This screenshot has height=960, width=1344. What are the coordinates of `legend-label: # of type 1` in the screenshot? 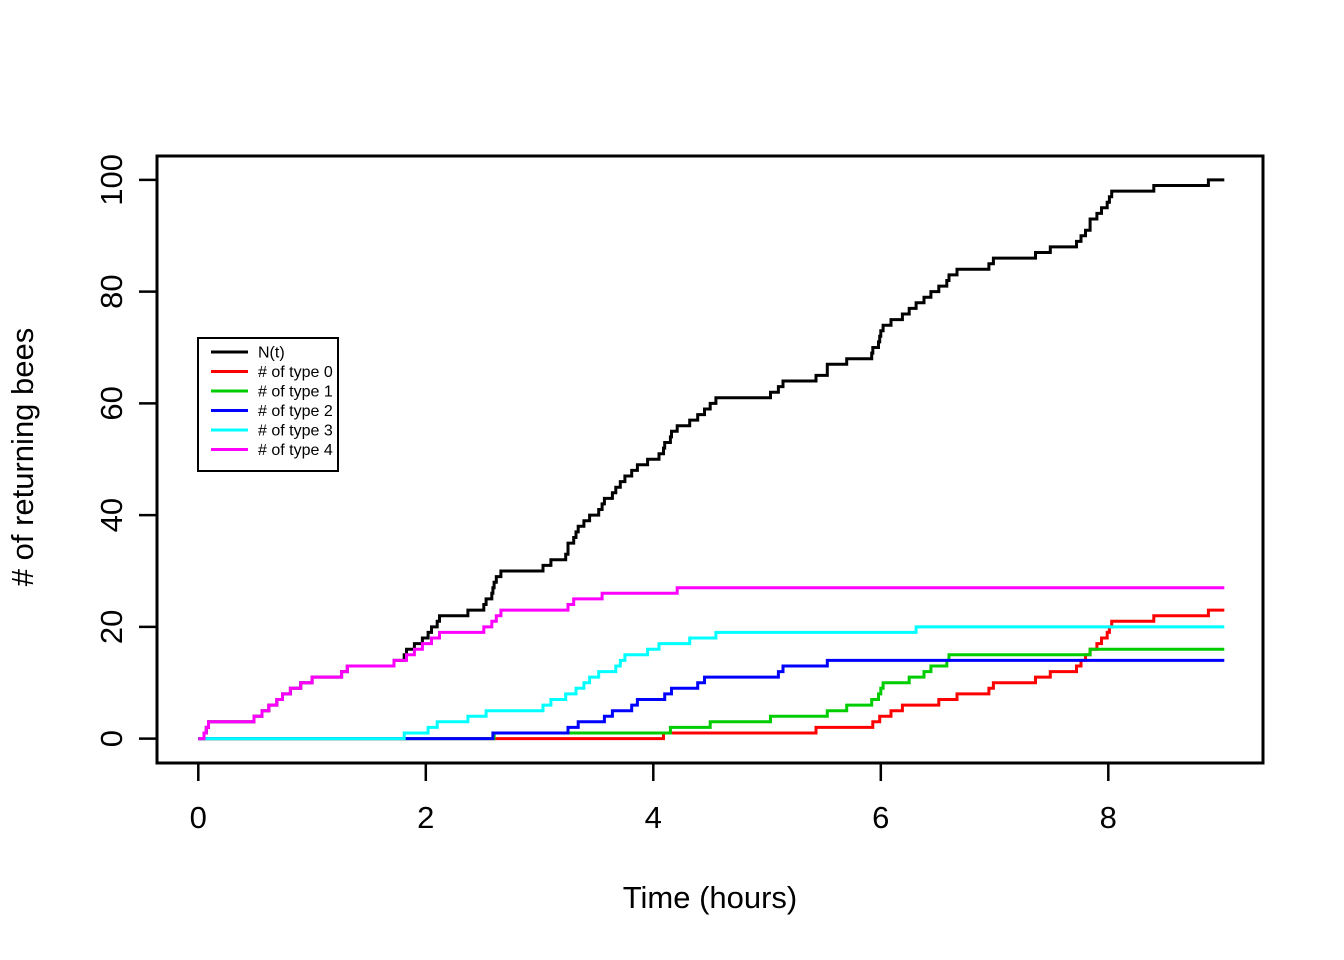 It's located at (295, 392).